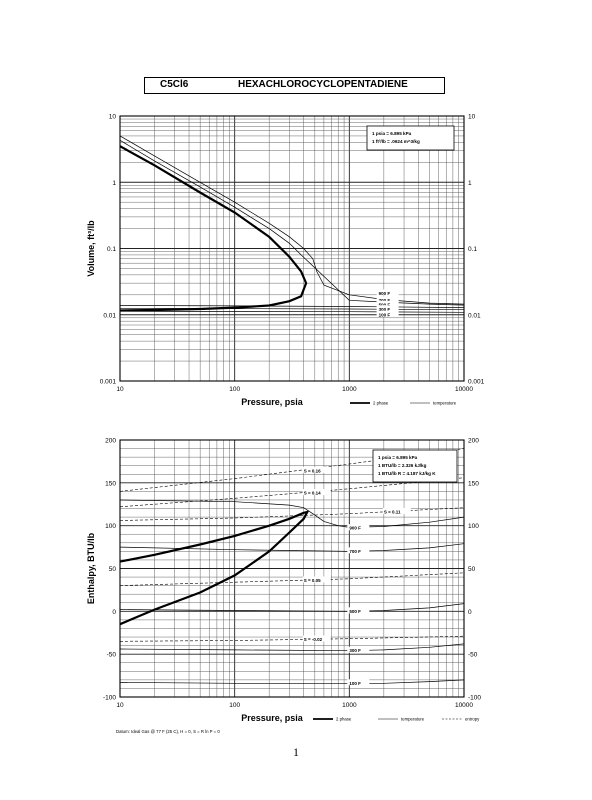 The image size is (592, 800). I want to click on chart2-y-tick-label-right: 50, so click(472, 569).